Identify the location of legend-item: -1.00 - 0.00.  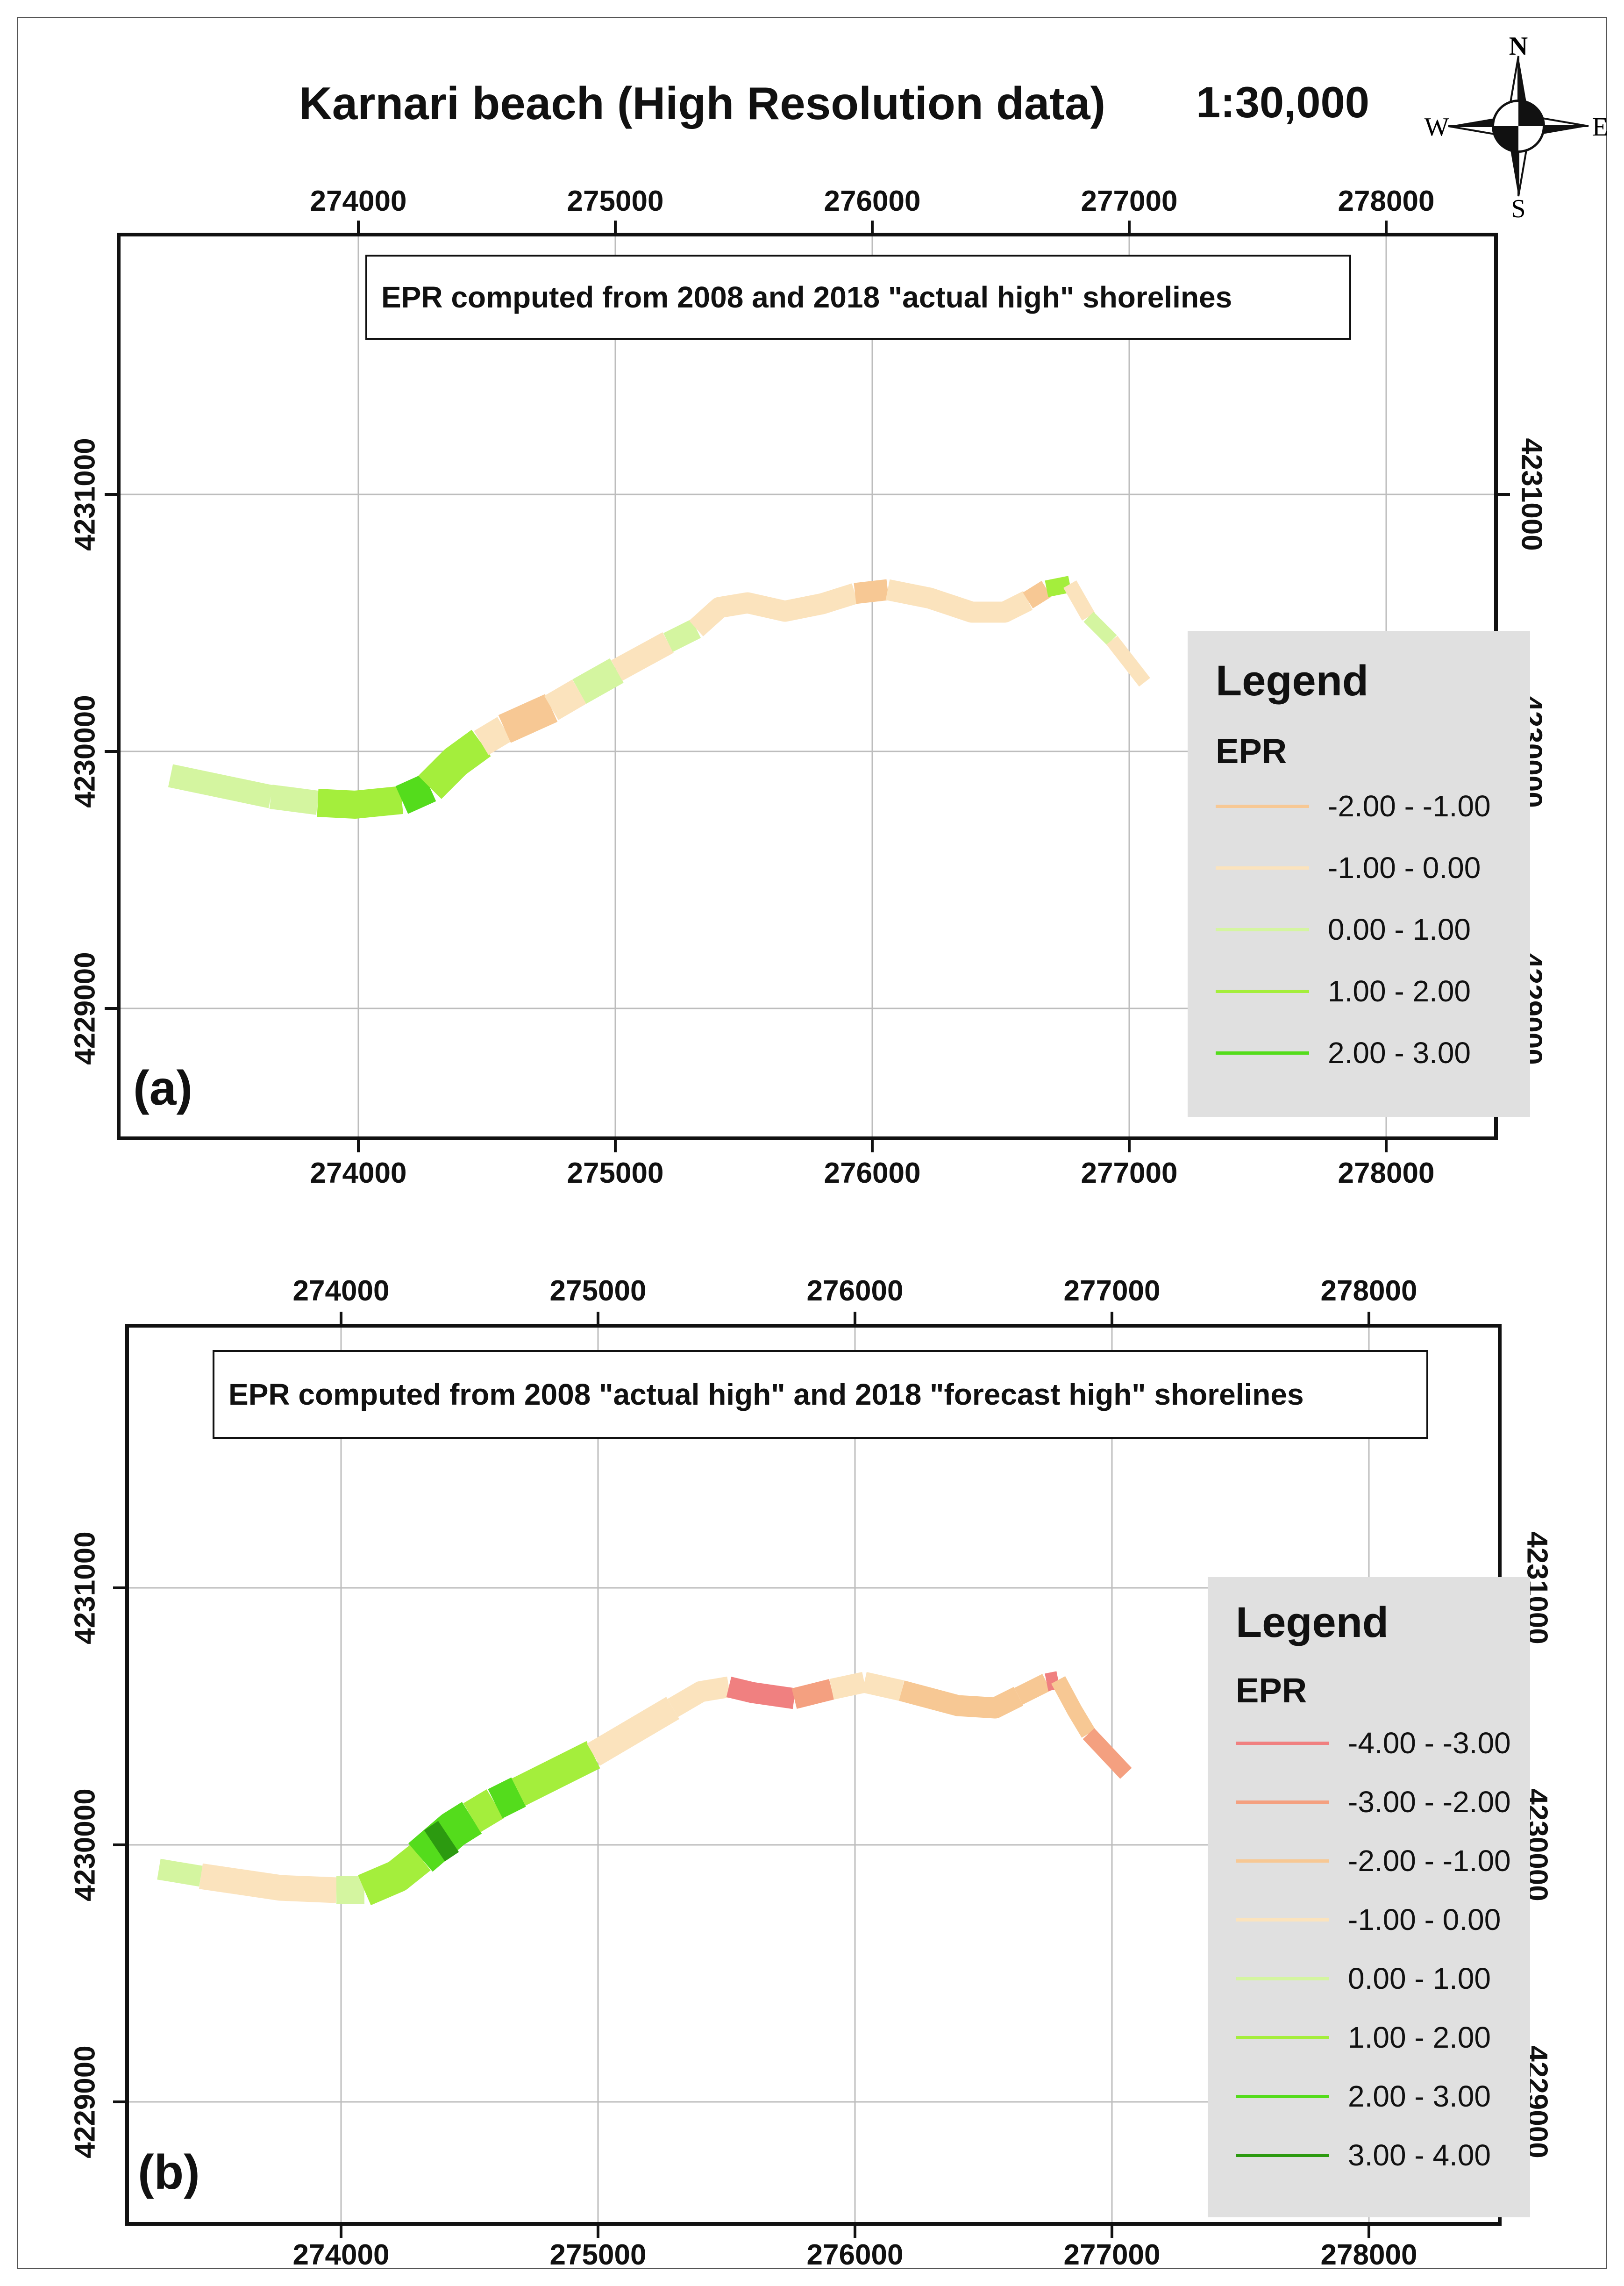
(1368, 1919).